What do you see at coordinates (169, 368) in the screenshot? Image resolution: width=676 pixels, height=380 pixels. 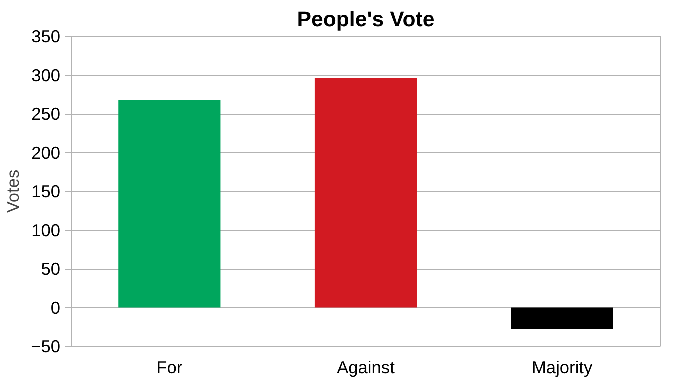 I see `x-tick-label: For` at bounding box center [169, 368].